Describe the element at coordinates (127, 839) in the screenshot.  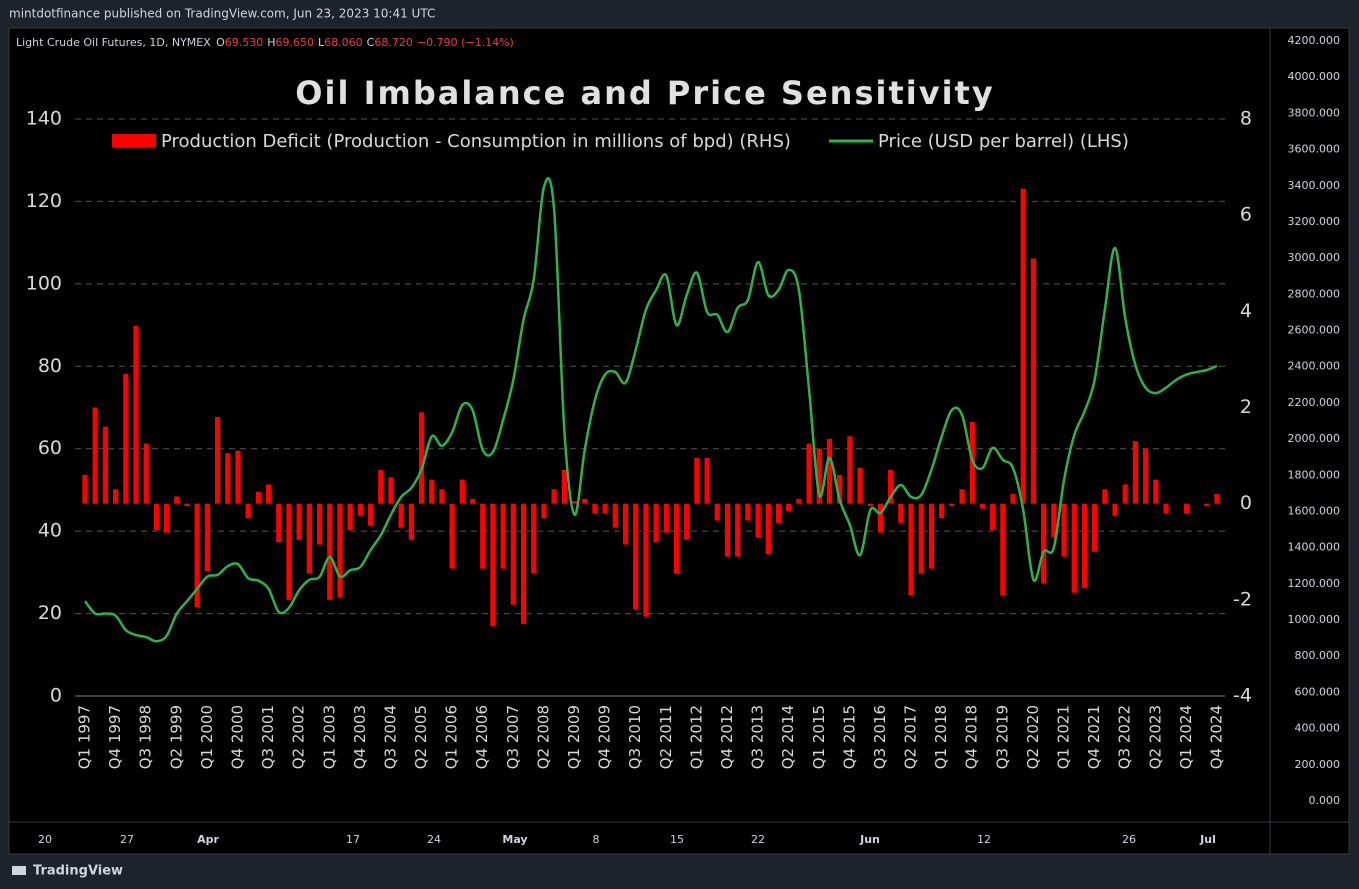
I see `time-axis-label: 27` at that location.